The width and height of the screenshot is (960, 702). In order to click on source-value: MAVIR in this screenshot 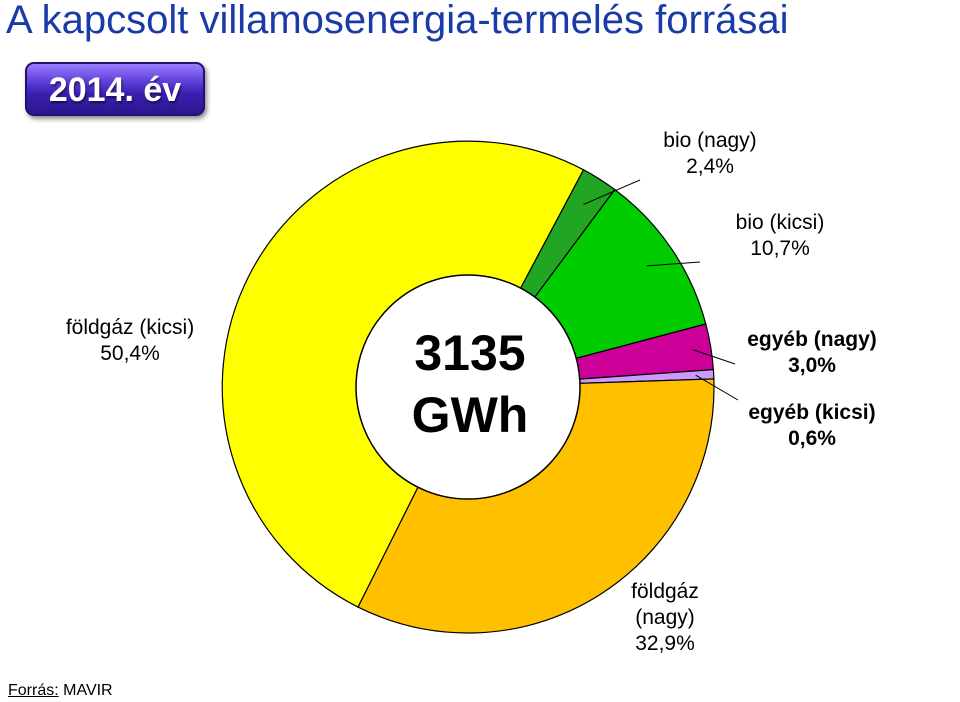, I will do `click(88, 690)`.